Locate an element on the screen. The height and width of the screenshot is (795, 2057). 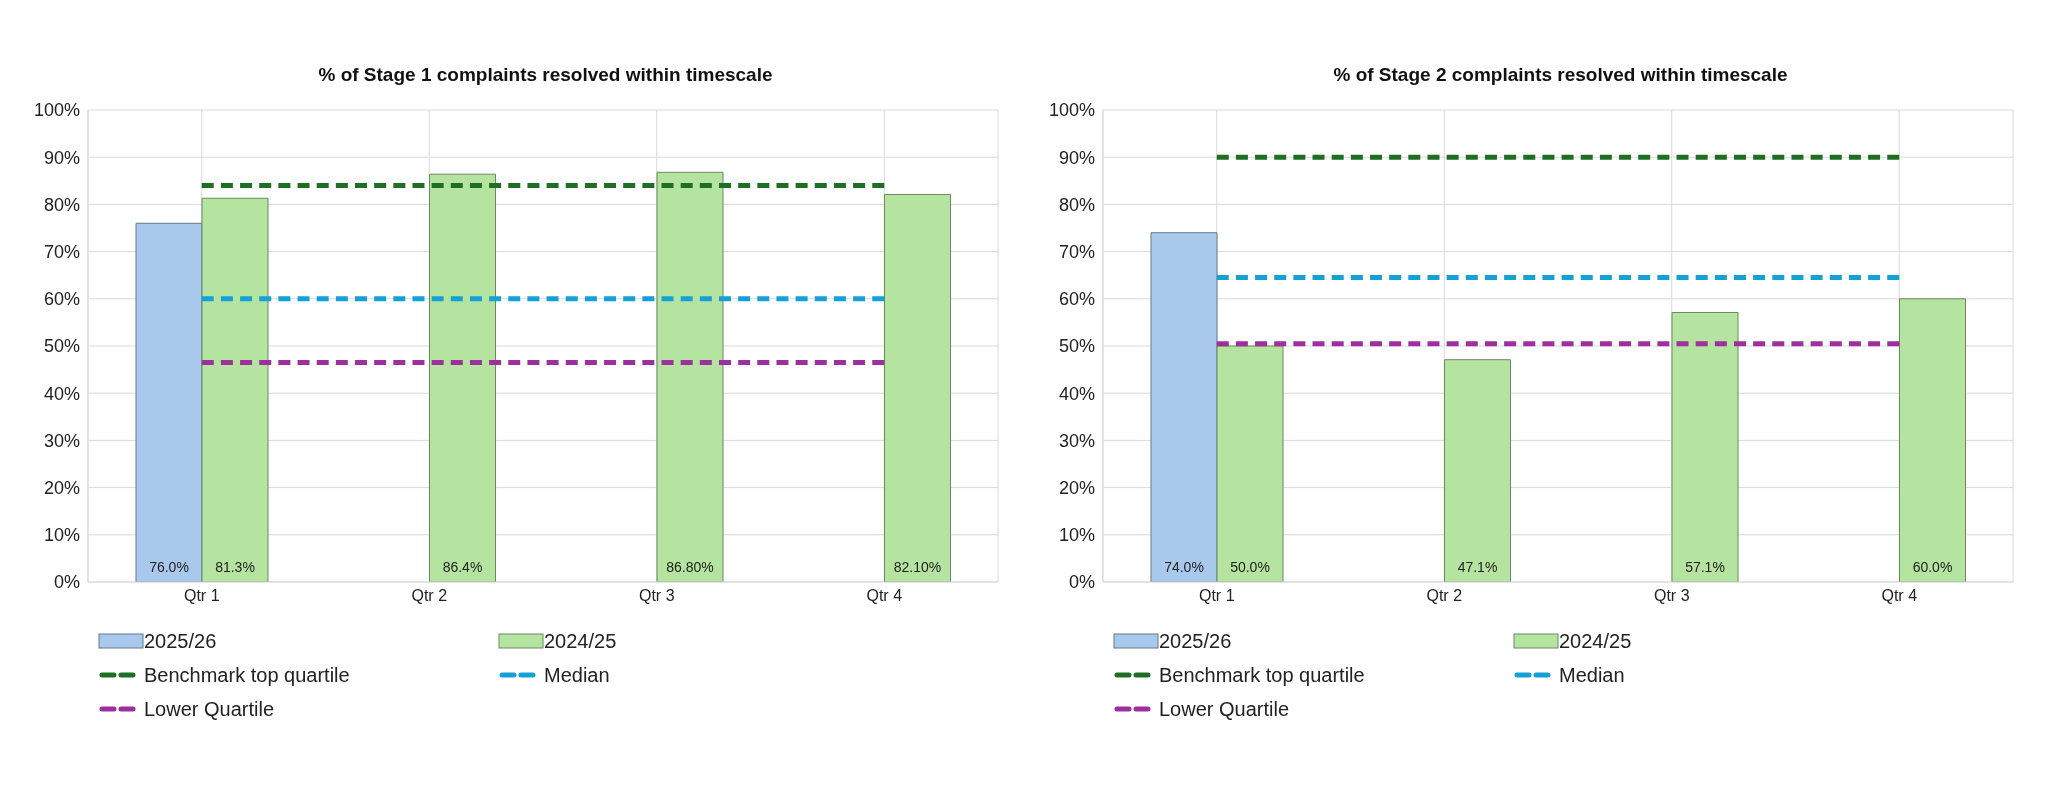
data-label: 57.1% is located at coordinates (1705, 567).